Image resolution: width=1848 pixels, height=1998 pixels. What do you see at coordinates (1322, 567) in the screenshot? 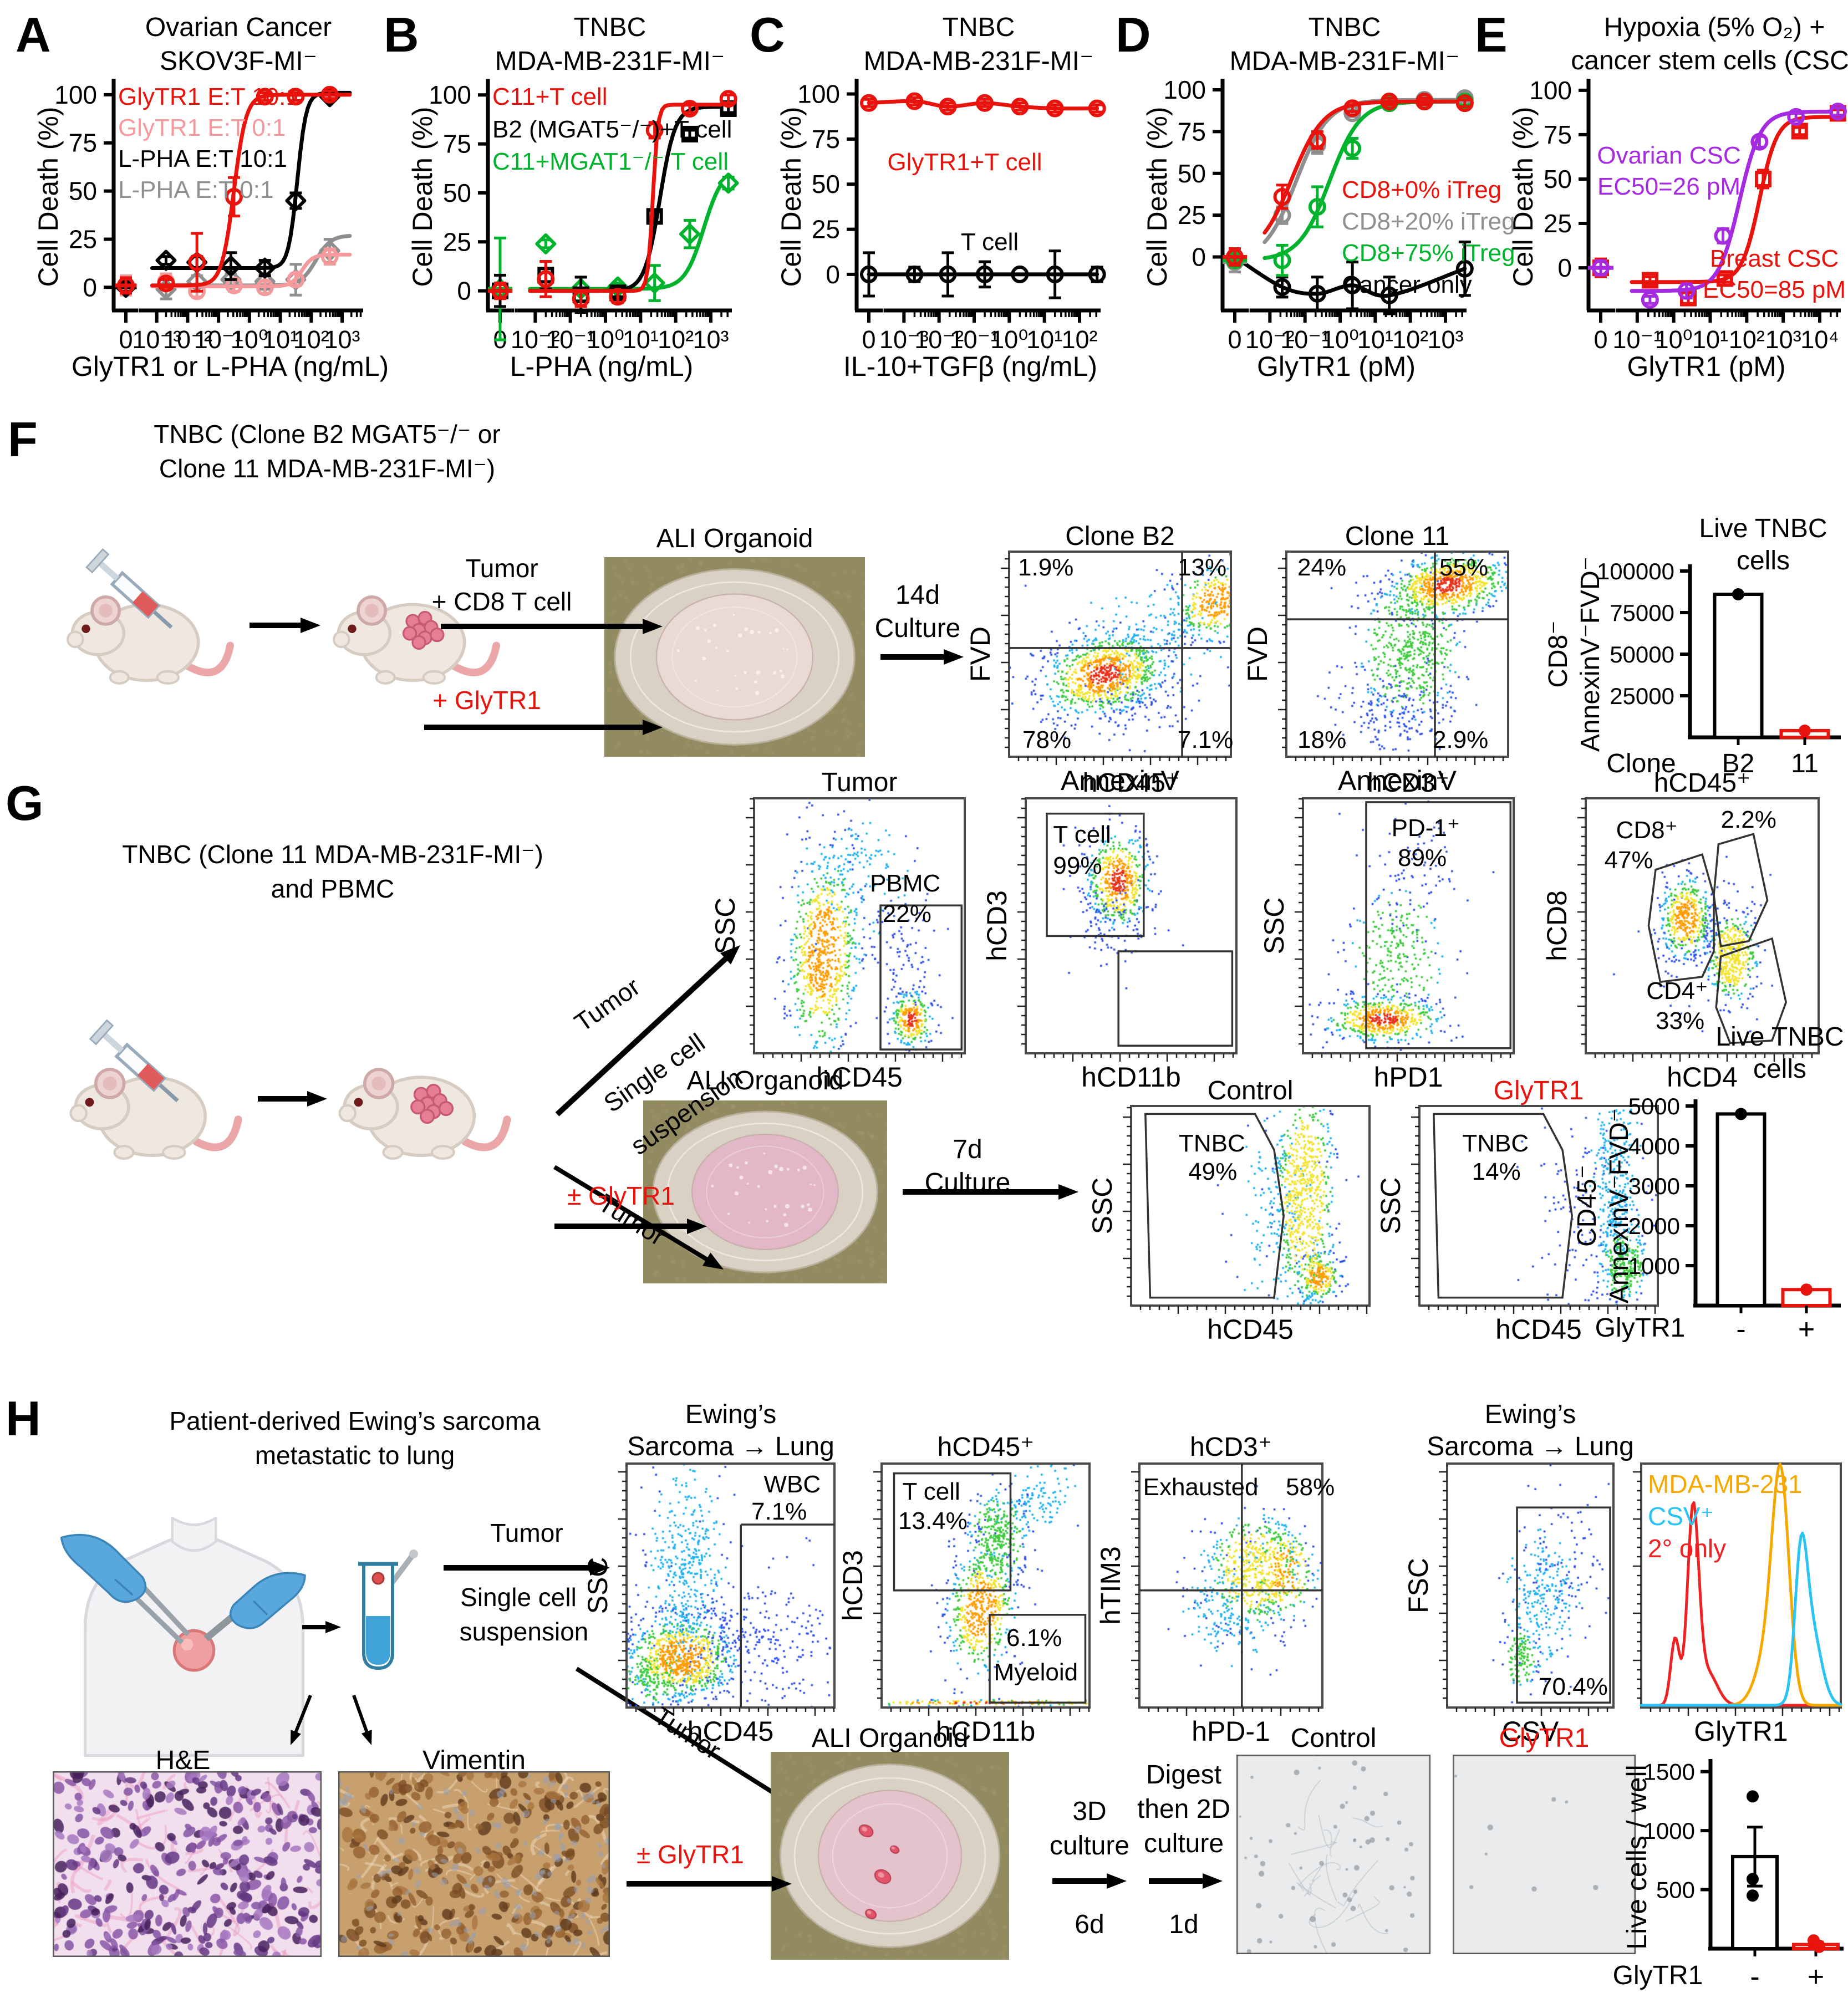
I see `gate-label: 24%` at bounding box center [1322, 567].